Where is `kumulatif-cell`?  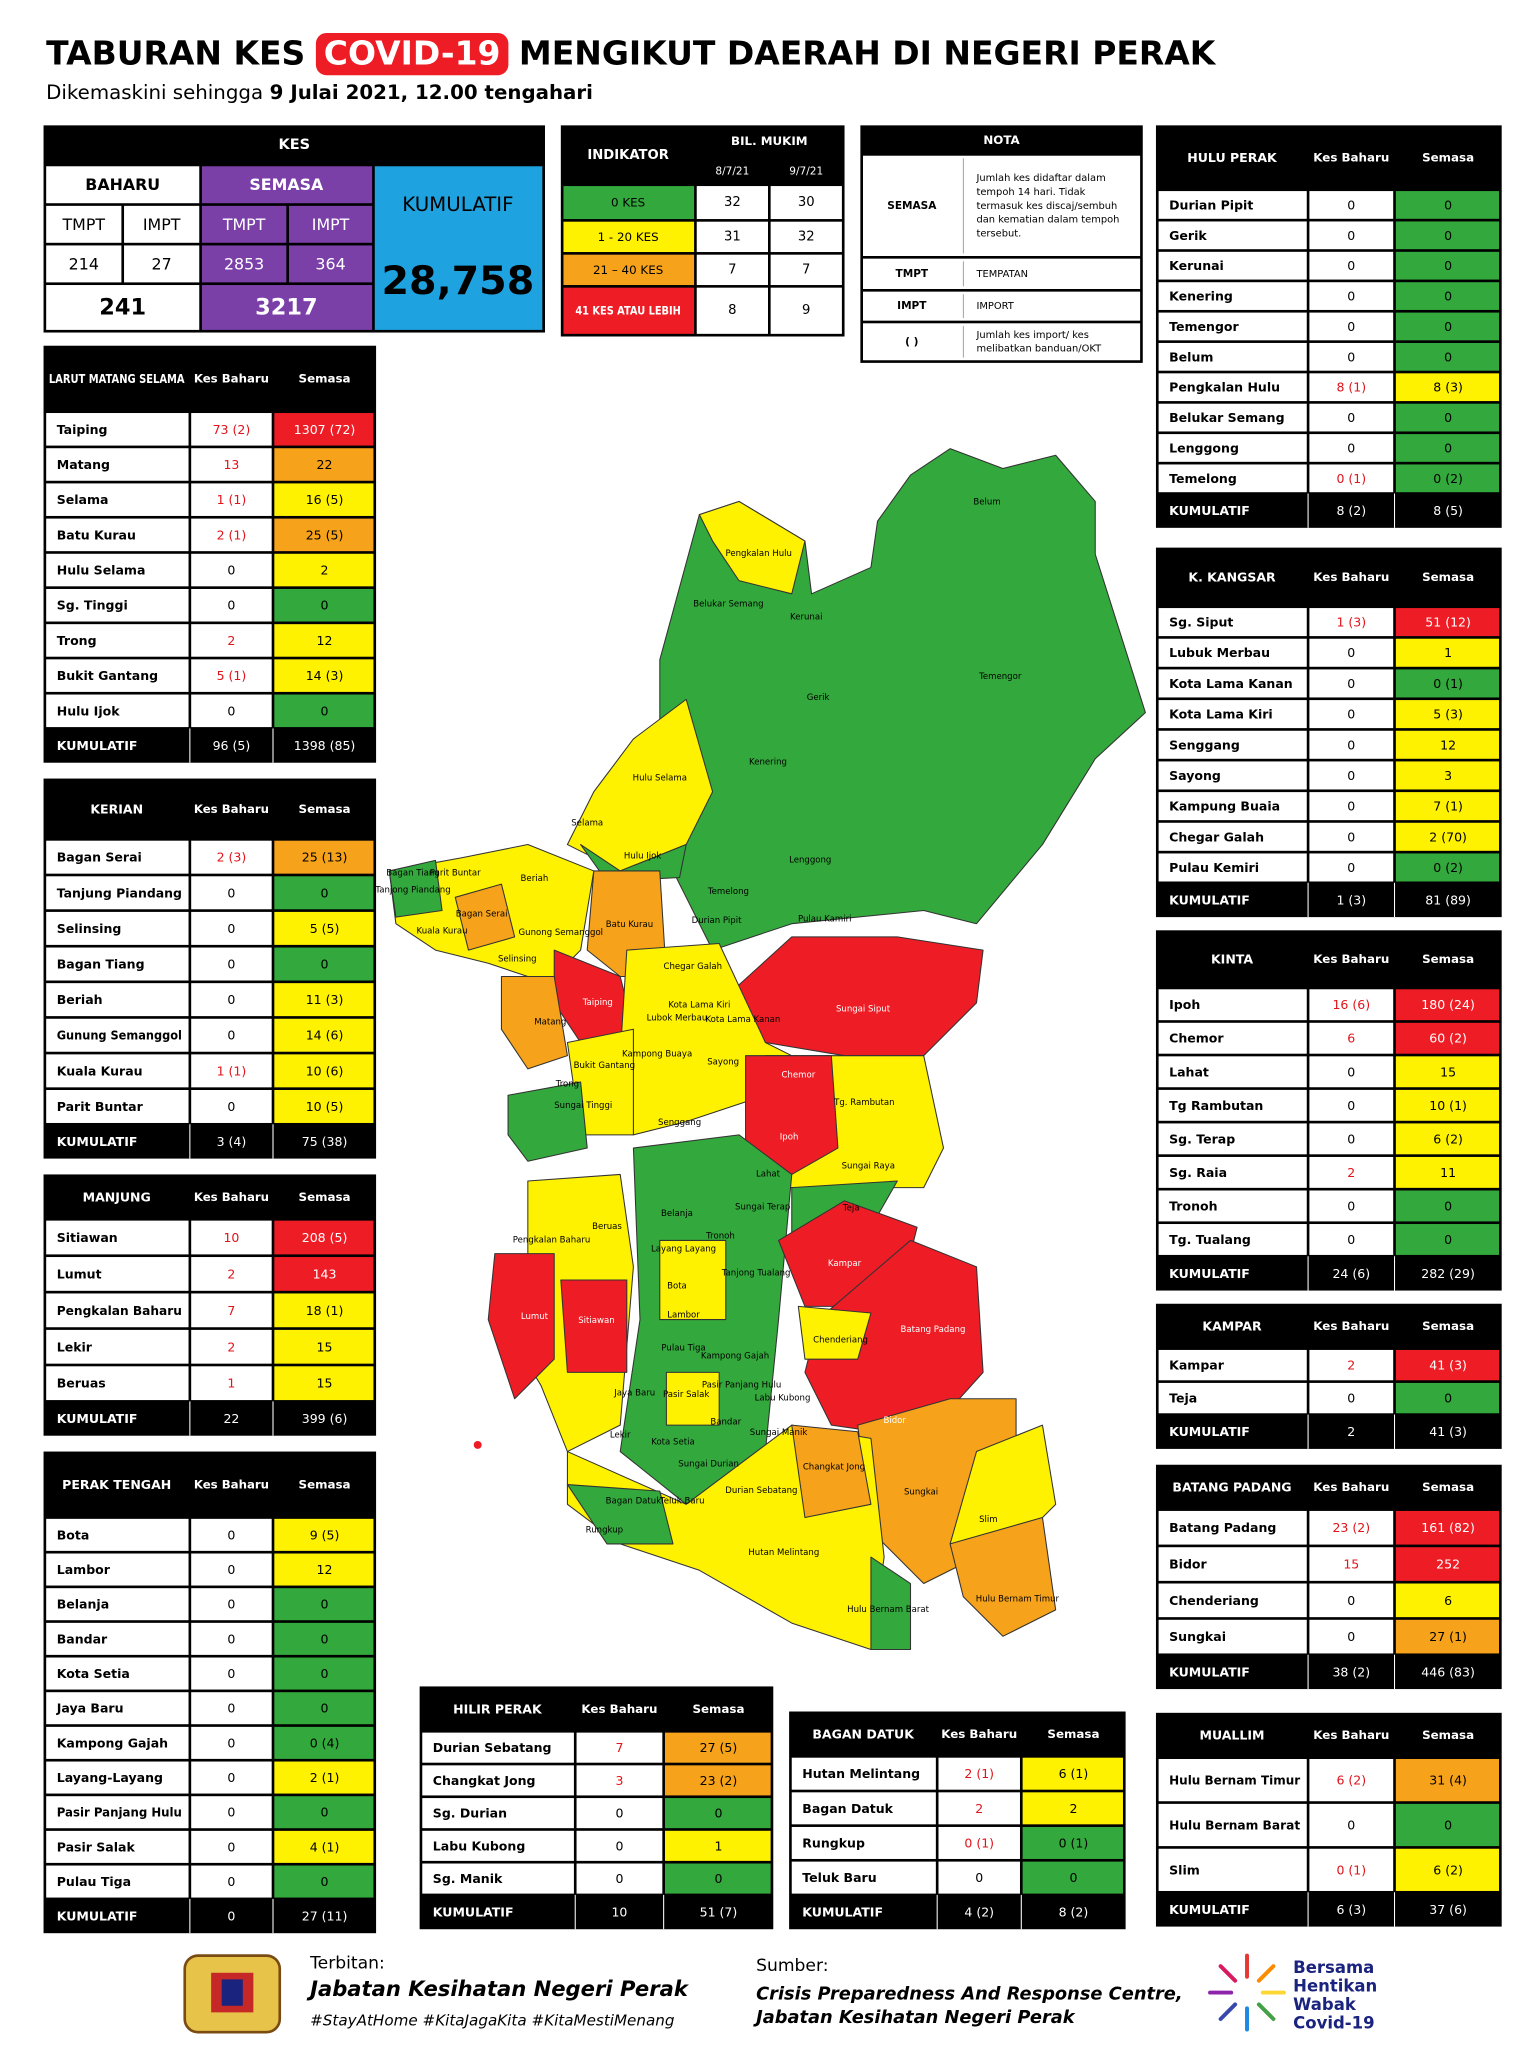 kumulatif-cell is located at coordinates (458, 248).